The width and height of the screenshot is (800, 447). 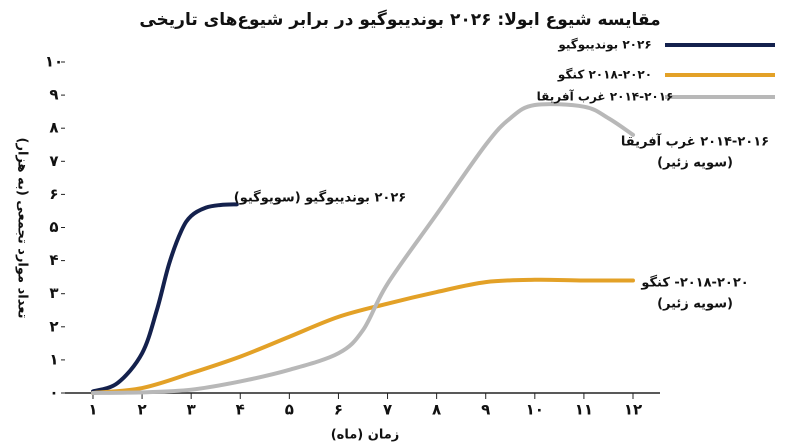 I want to click on annotation: ۲۰۱۴-۲۰۱۶ غرب آفریقا, so click(x=695, y=141).